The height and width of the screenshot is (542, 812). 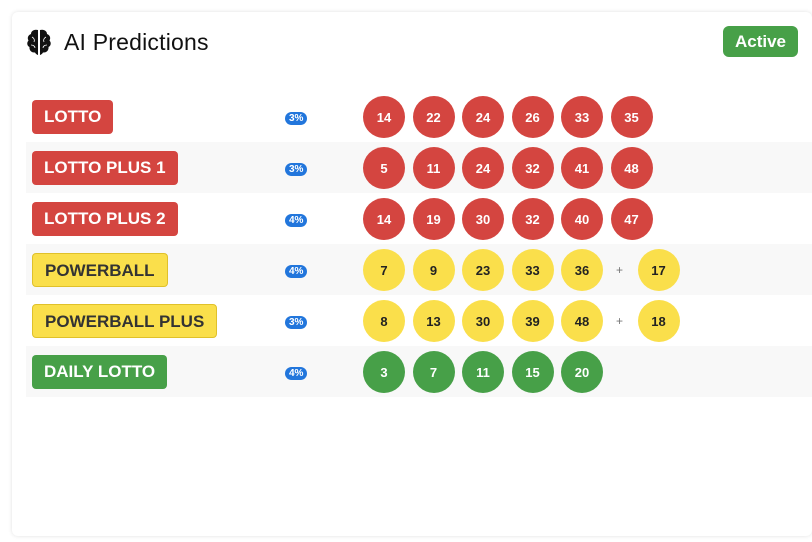 What do you see at coordinates (433, 219) in the screenshot?
I see `number-ball: 19` at bounding box center [433, 219].